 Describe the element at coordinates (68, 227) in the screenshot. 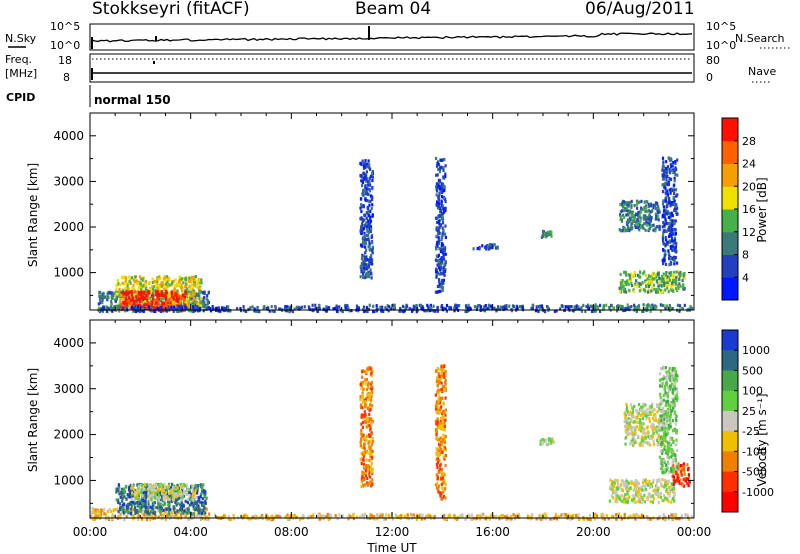

I see `y-tick-label: 2000` at that location.